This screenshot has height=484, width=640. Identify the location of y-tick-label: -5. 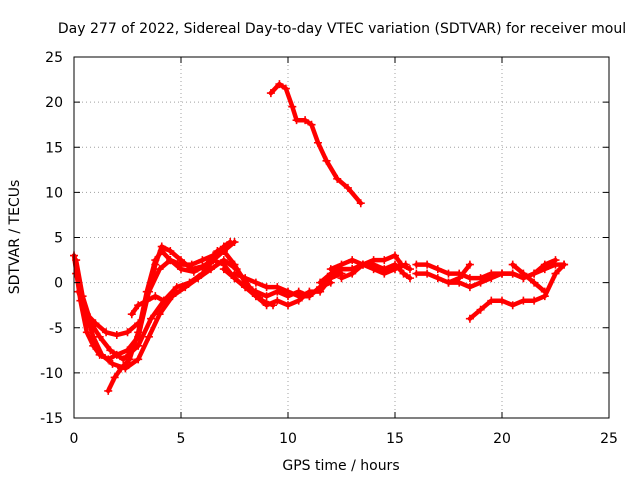
(56, 329).